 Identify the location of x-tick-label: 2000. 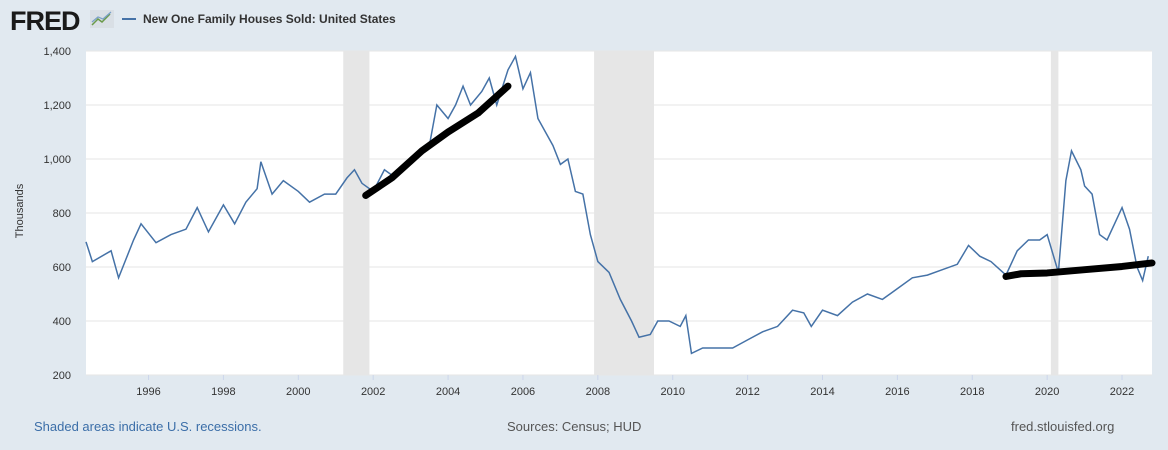
(298, 392).